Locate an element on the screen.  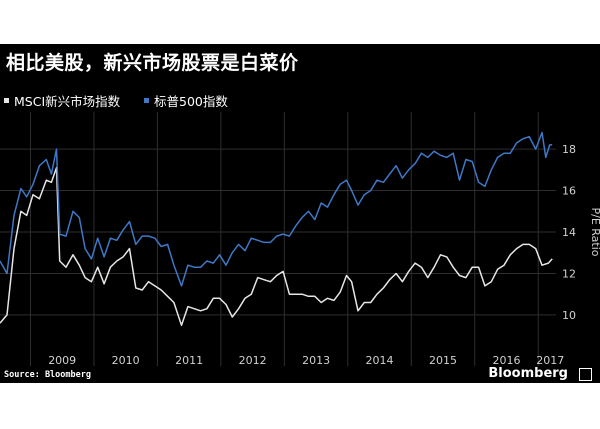
brand-logo-icon is located at coordinates (585, 374).